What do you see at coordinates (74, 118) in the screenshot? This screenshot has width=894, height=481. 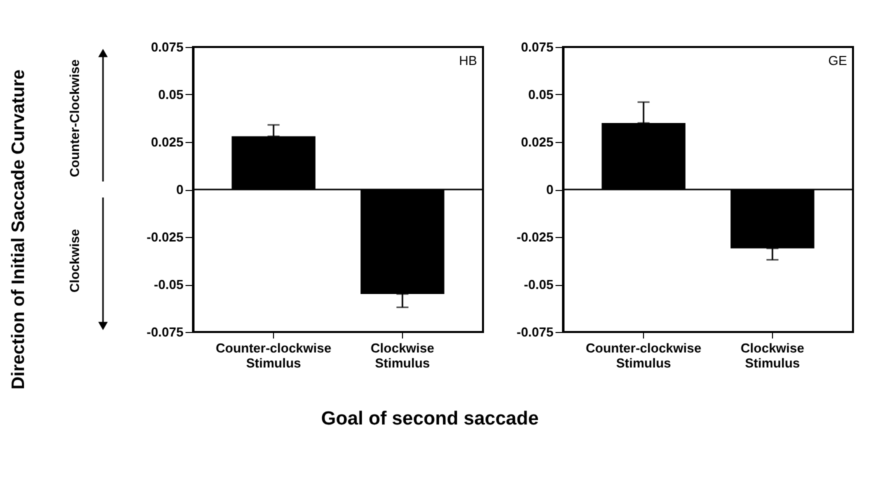 I see `text: Counter-Clockwise` at bounding box center [74, 118].